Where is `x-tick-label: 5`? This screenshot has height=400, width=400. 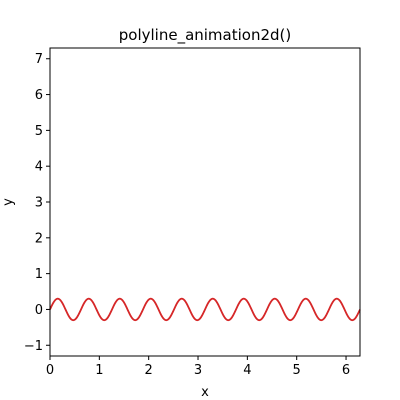 x-tick-label: 5 is located at coordinates (297, 370).